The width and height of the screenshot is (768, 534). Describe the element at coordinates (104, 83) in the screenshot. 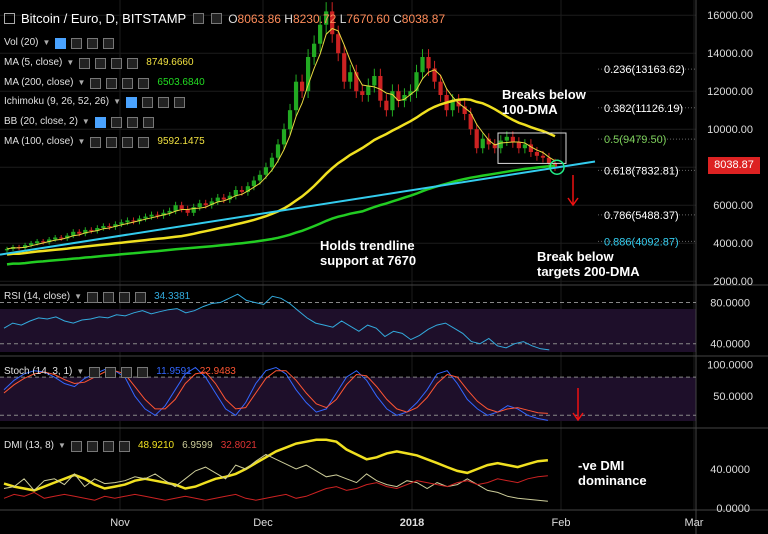

I see `legend-ma200: MA (200, close) ▼ 6503.6840` at that location.